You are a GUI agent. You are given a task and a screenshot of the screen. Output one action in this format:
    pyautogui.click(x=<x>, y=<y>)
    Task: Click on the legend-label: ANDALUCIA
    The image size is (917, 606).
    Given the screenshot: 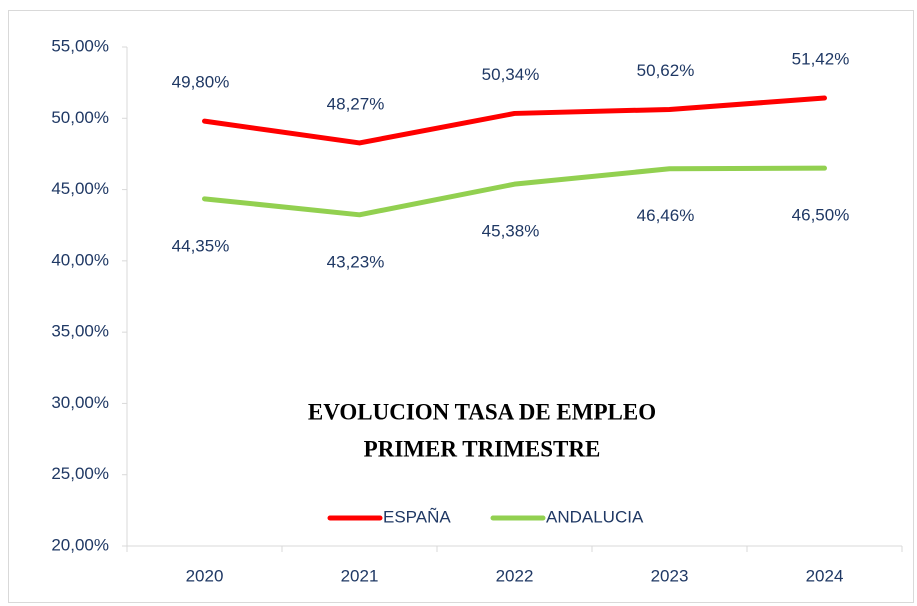 What is the action you would take?
    pyautogui.click(x=595, y=516)
    